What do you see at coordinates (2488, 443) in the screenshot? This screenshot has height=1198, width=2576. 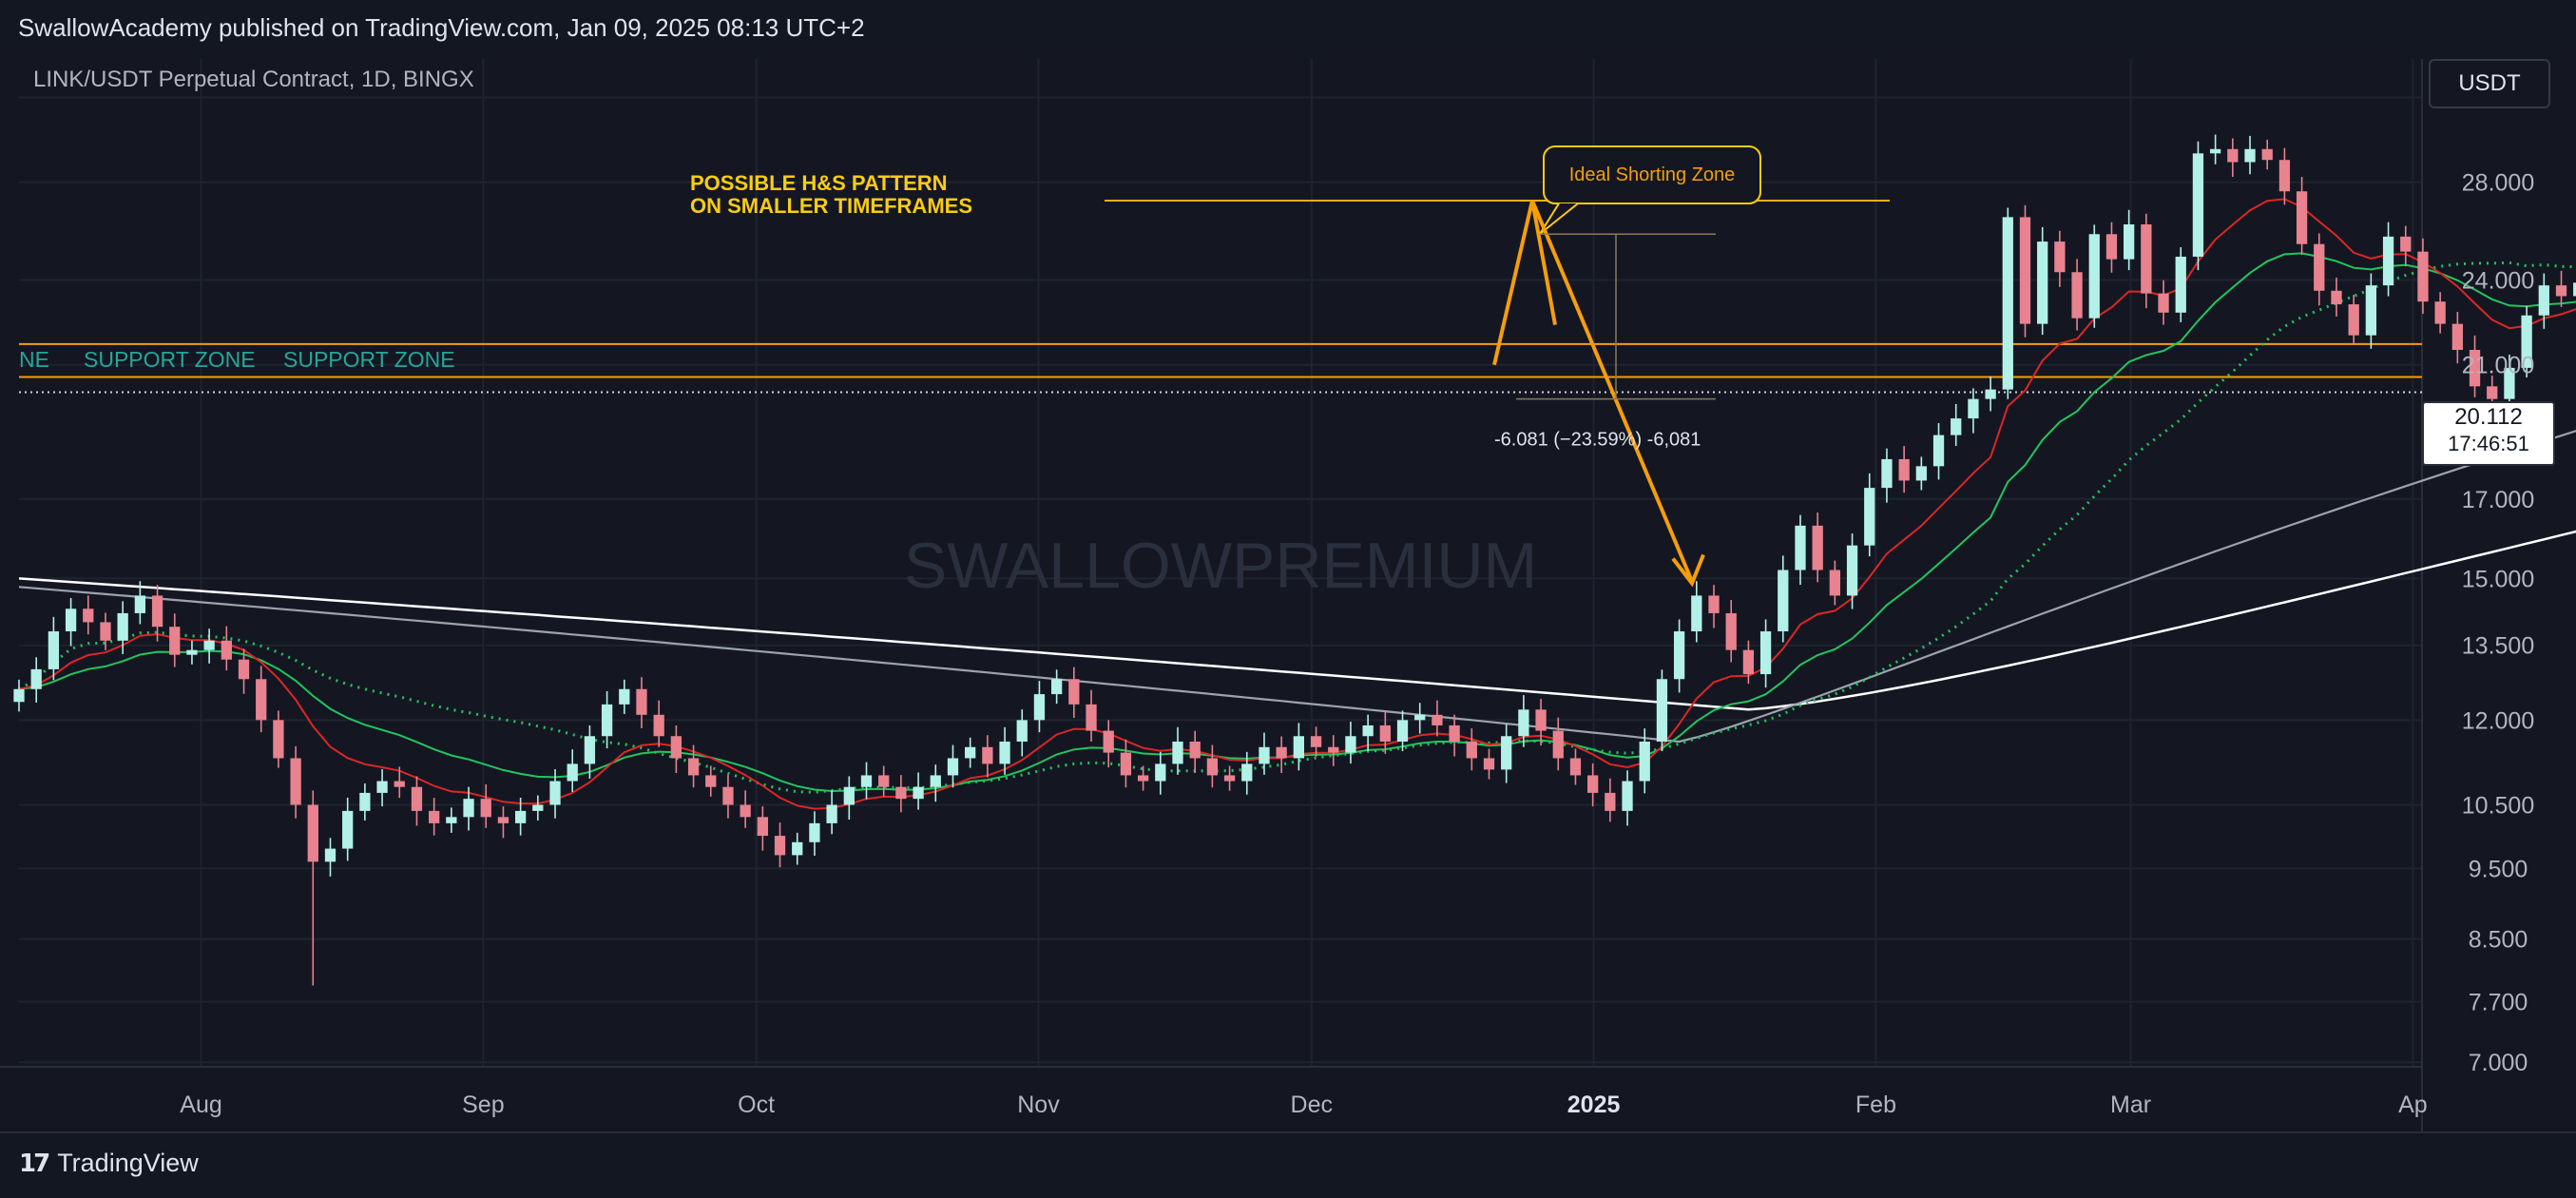 I see `bar-countdown: 17:46:51` at bounding box center [2488, 443].